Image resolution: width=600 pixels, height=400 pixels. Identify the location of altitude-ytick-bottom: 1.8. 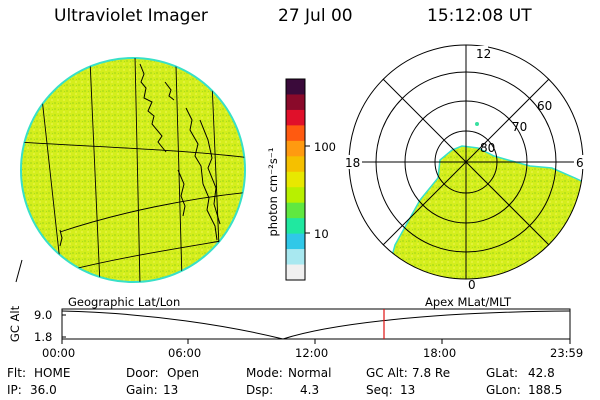
(43, 337).